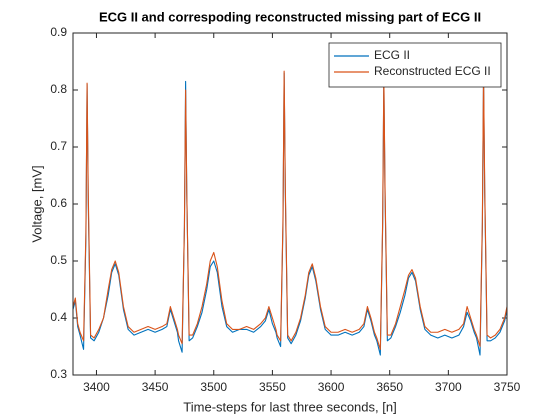 The height and width of the screenshot is (420, 560). I want to click on y-tick-label: 0.7, so click(58, 146).